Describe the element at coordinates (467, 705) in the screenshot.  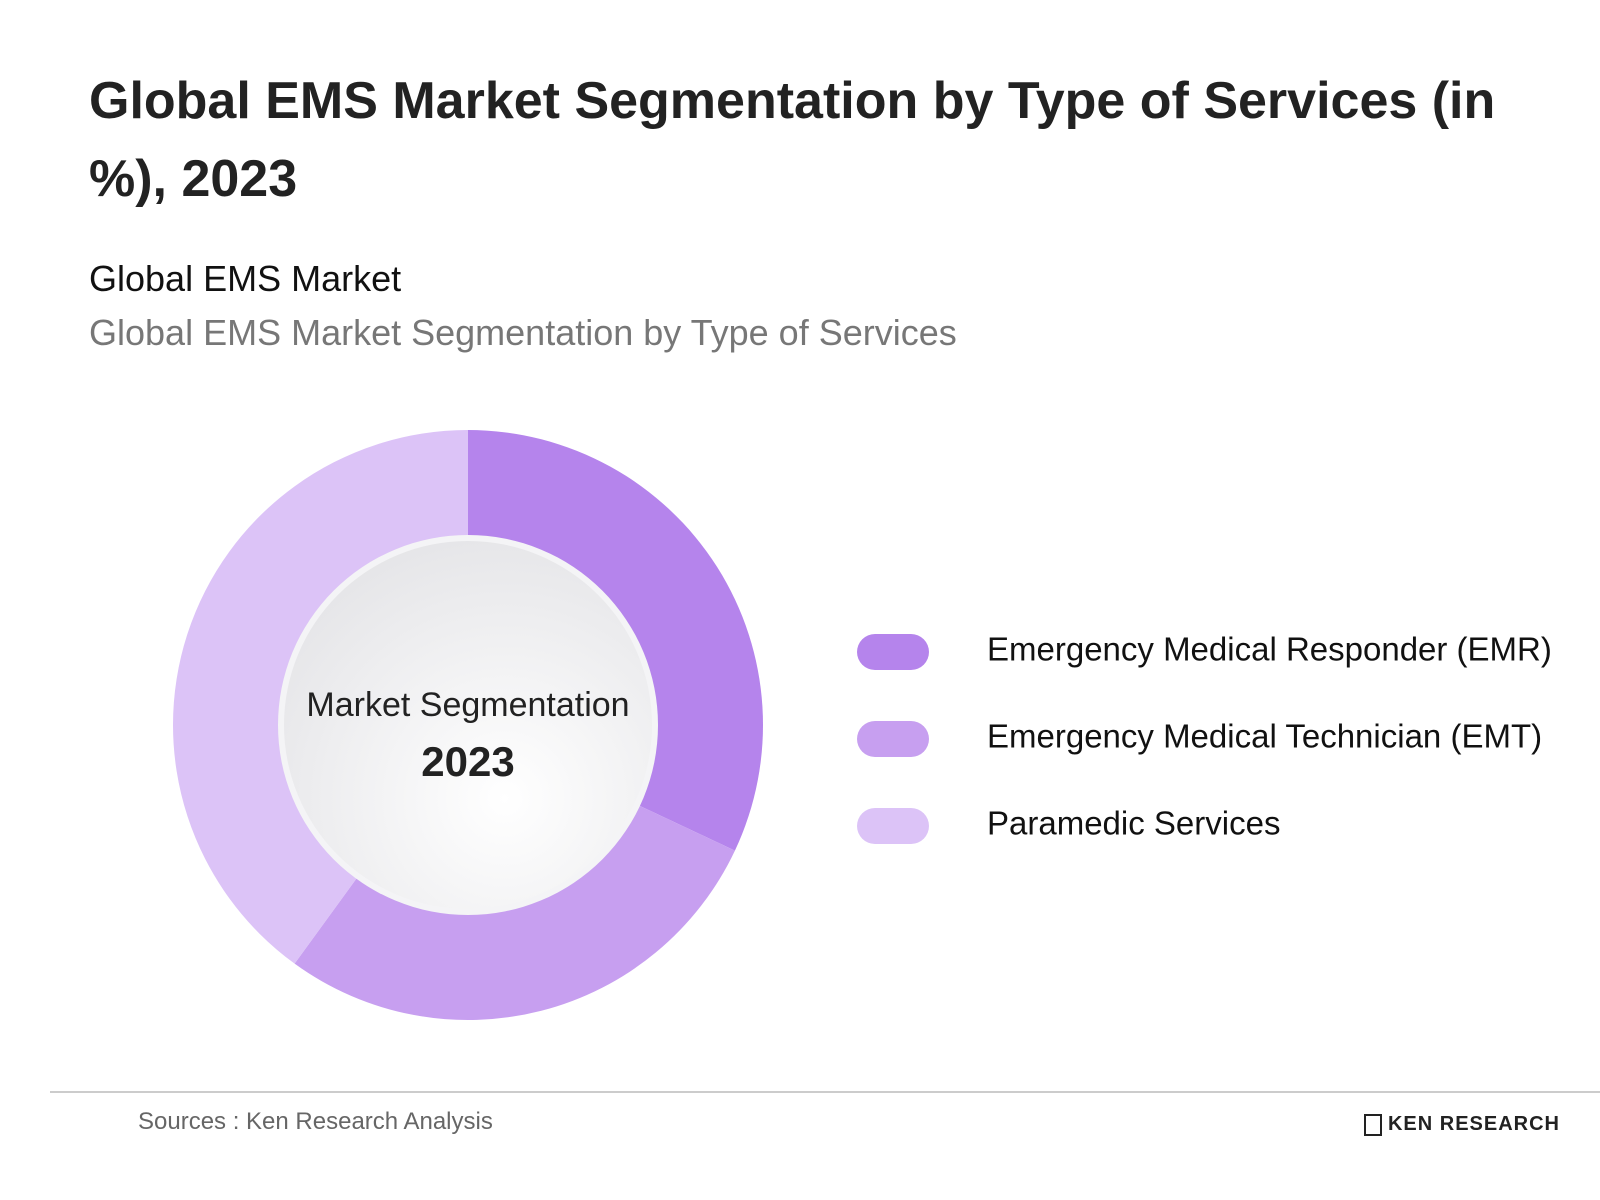
I see `center-label: Market Segmentation` at that location.